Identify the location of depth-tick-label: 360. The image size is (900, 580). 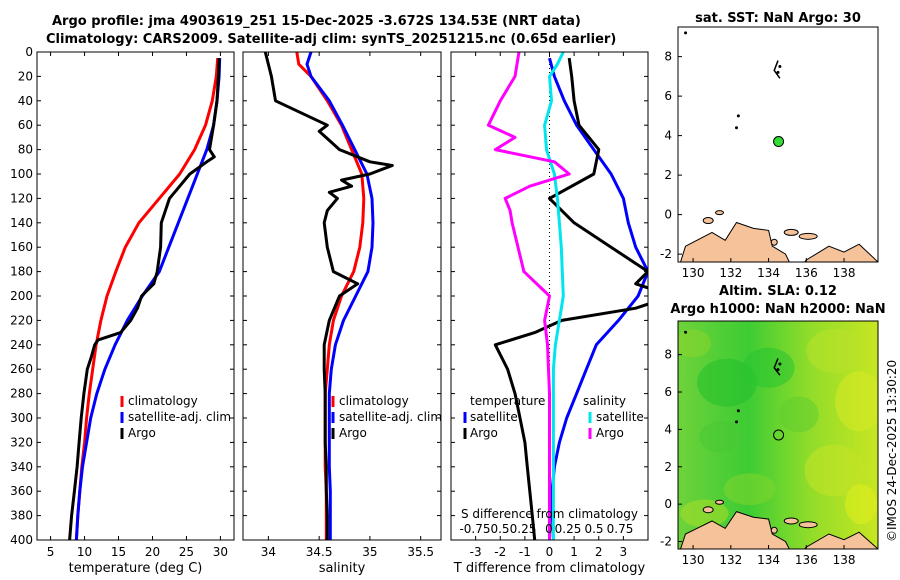
(21, 491).